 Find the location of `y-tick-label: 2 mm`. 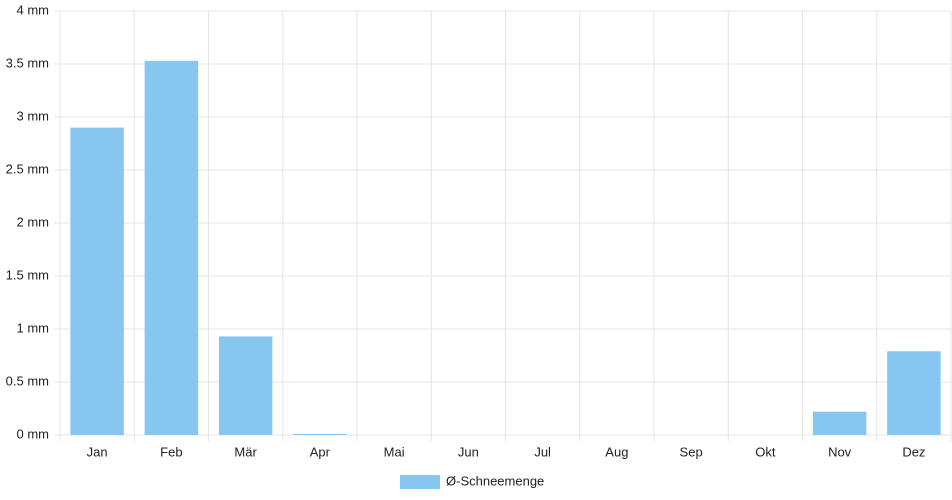

y-tick-label: 2 mm is located at coordinates (33, 221).